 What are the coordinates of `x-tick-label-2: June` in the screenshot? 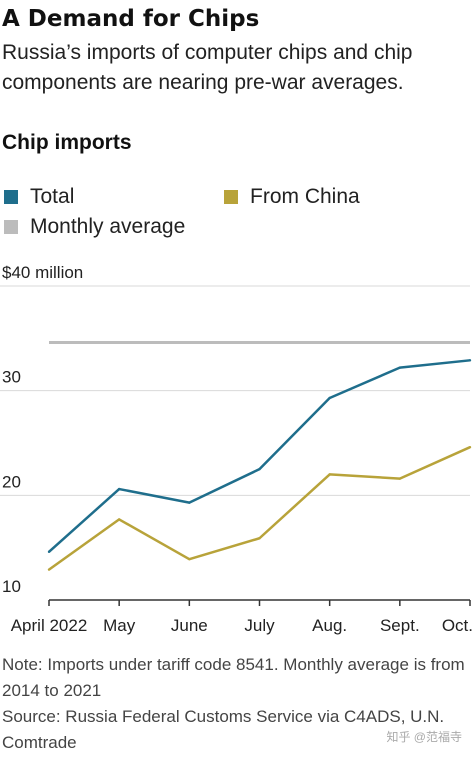 It's located at (189, 625).